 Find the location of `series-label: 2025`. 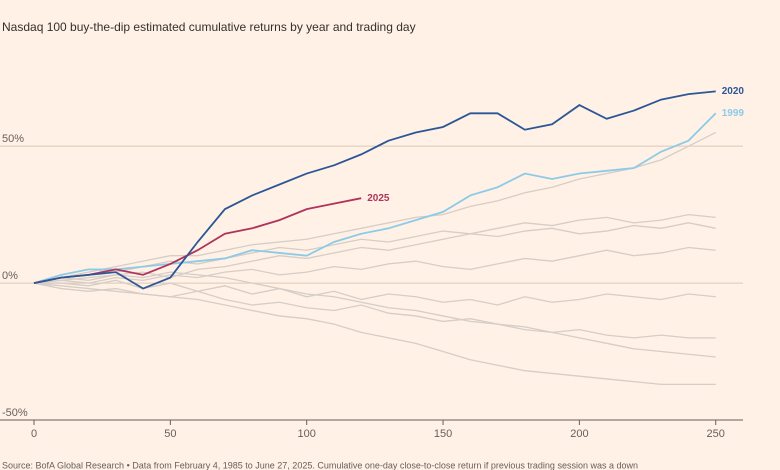

series-label: 2025 is located at coordinates (378, 198).